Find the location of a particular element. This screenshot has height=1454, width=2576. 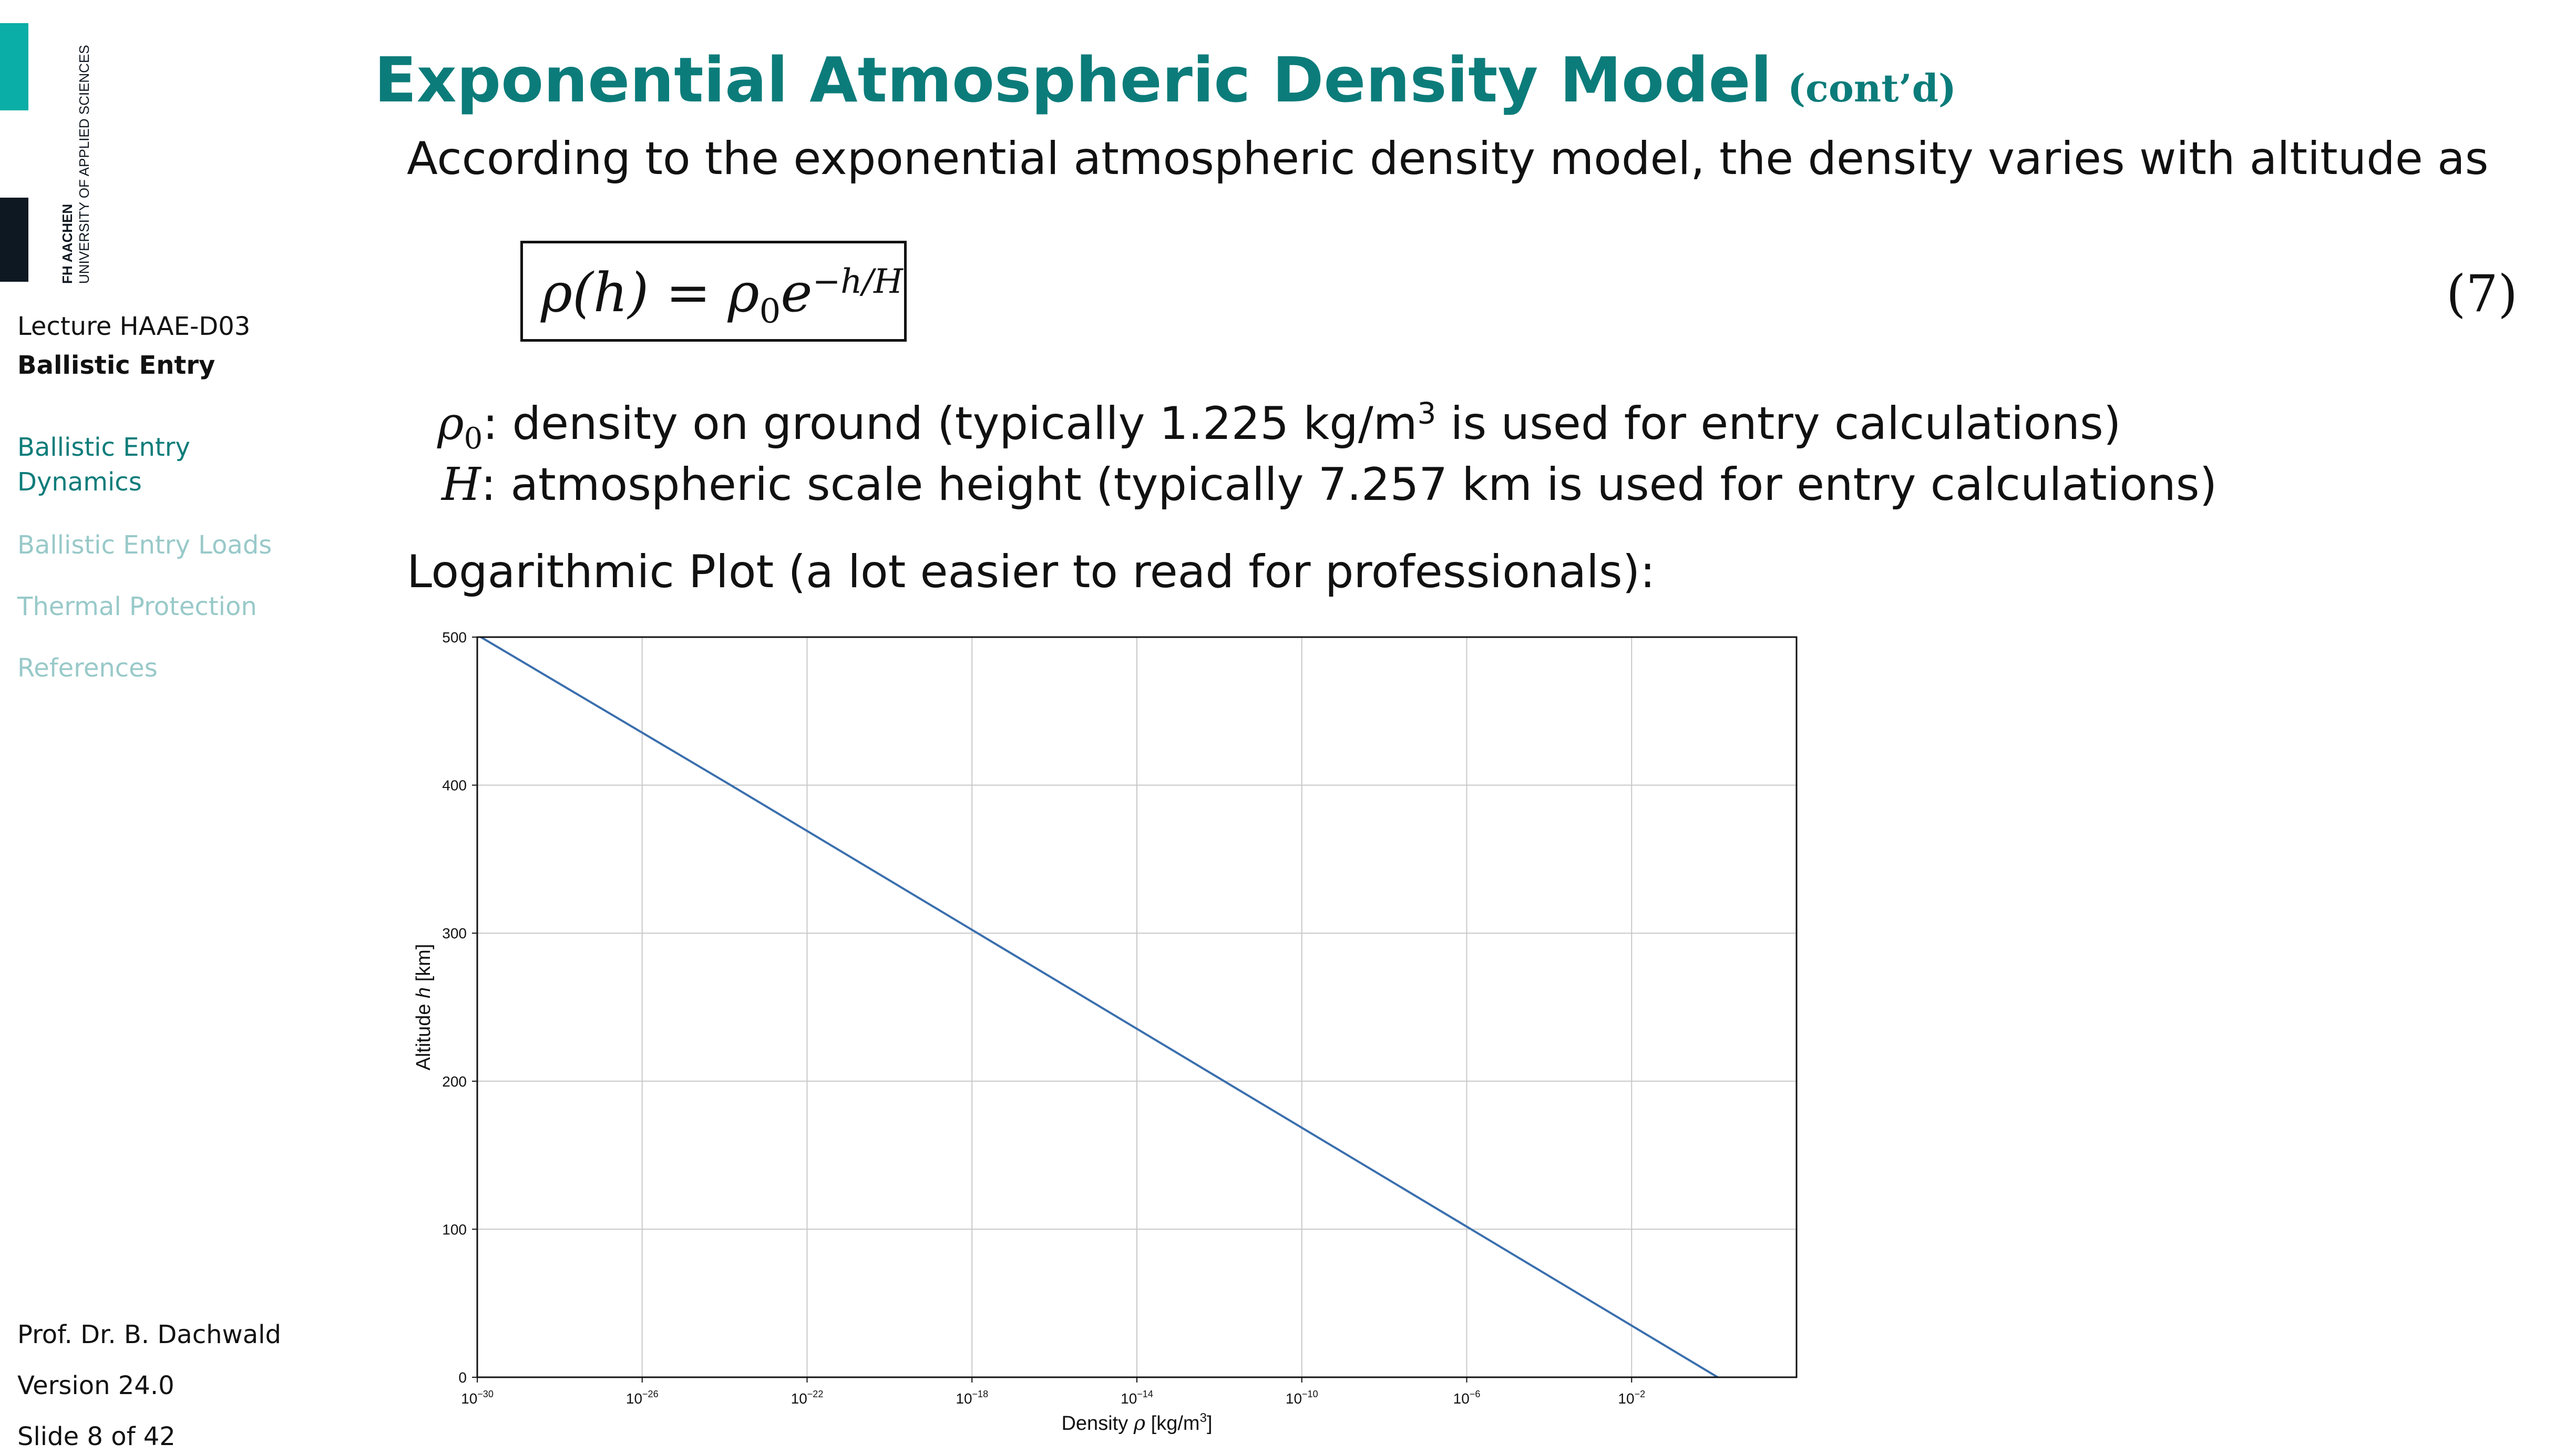

x-tick-label: 10⁻²² is located at coordinates (807, 1398).